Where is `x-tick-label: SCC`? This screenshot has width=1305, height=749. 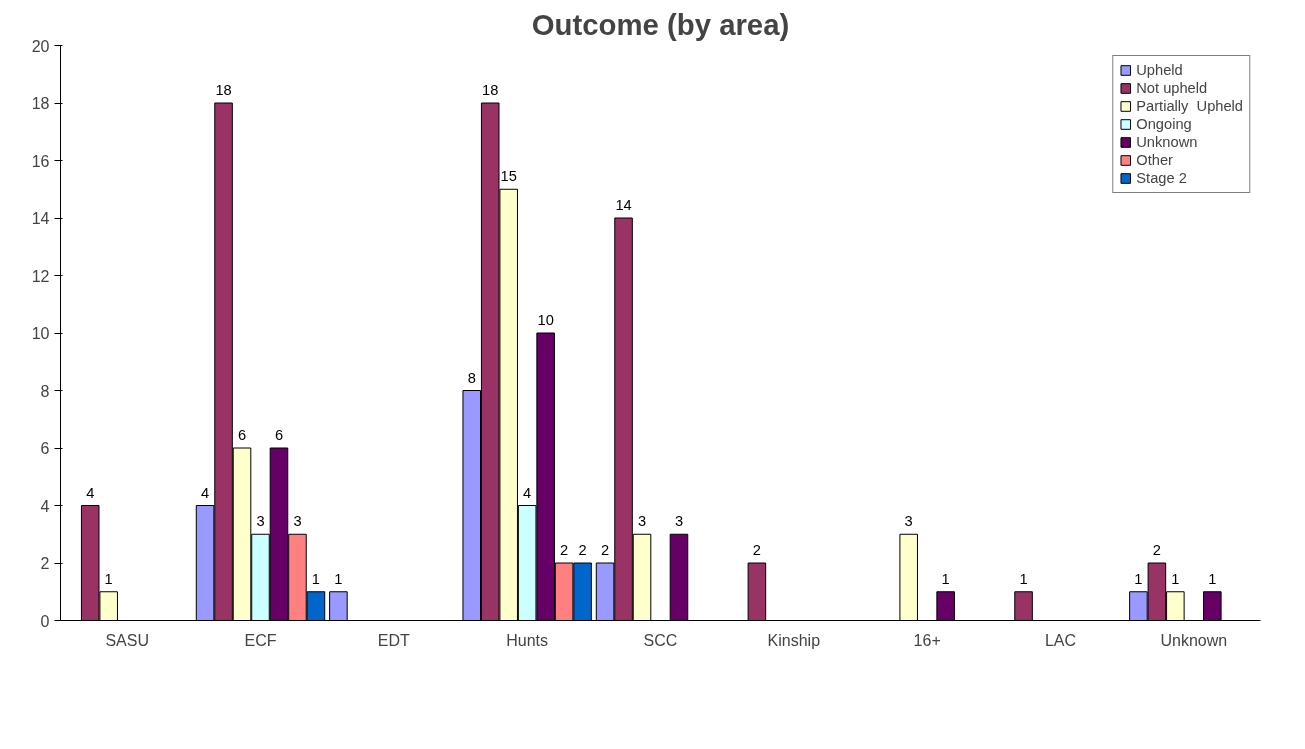
x-tick-label: SCC is located at coordinates (660, 640).